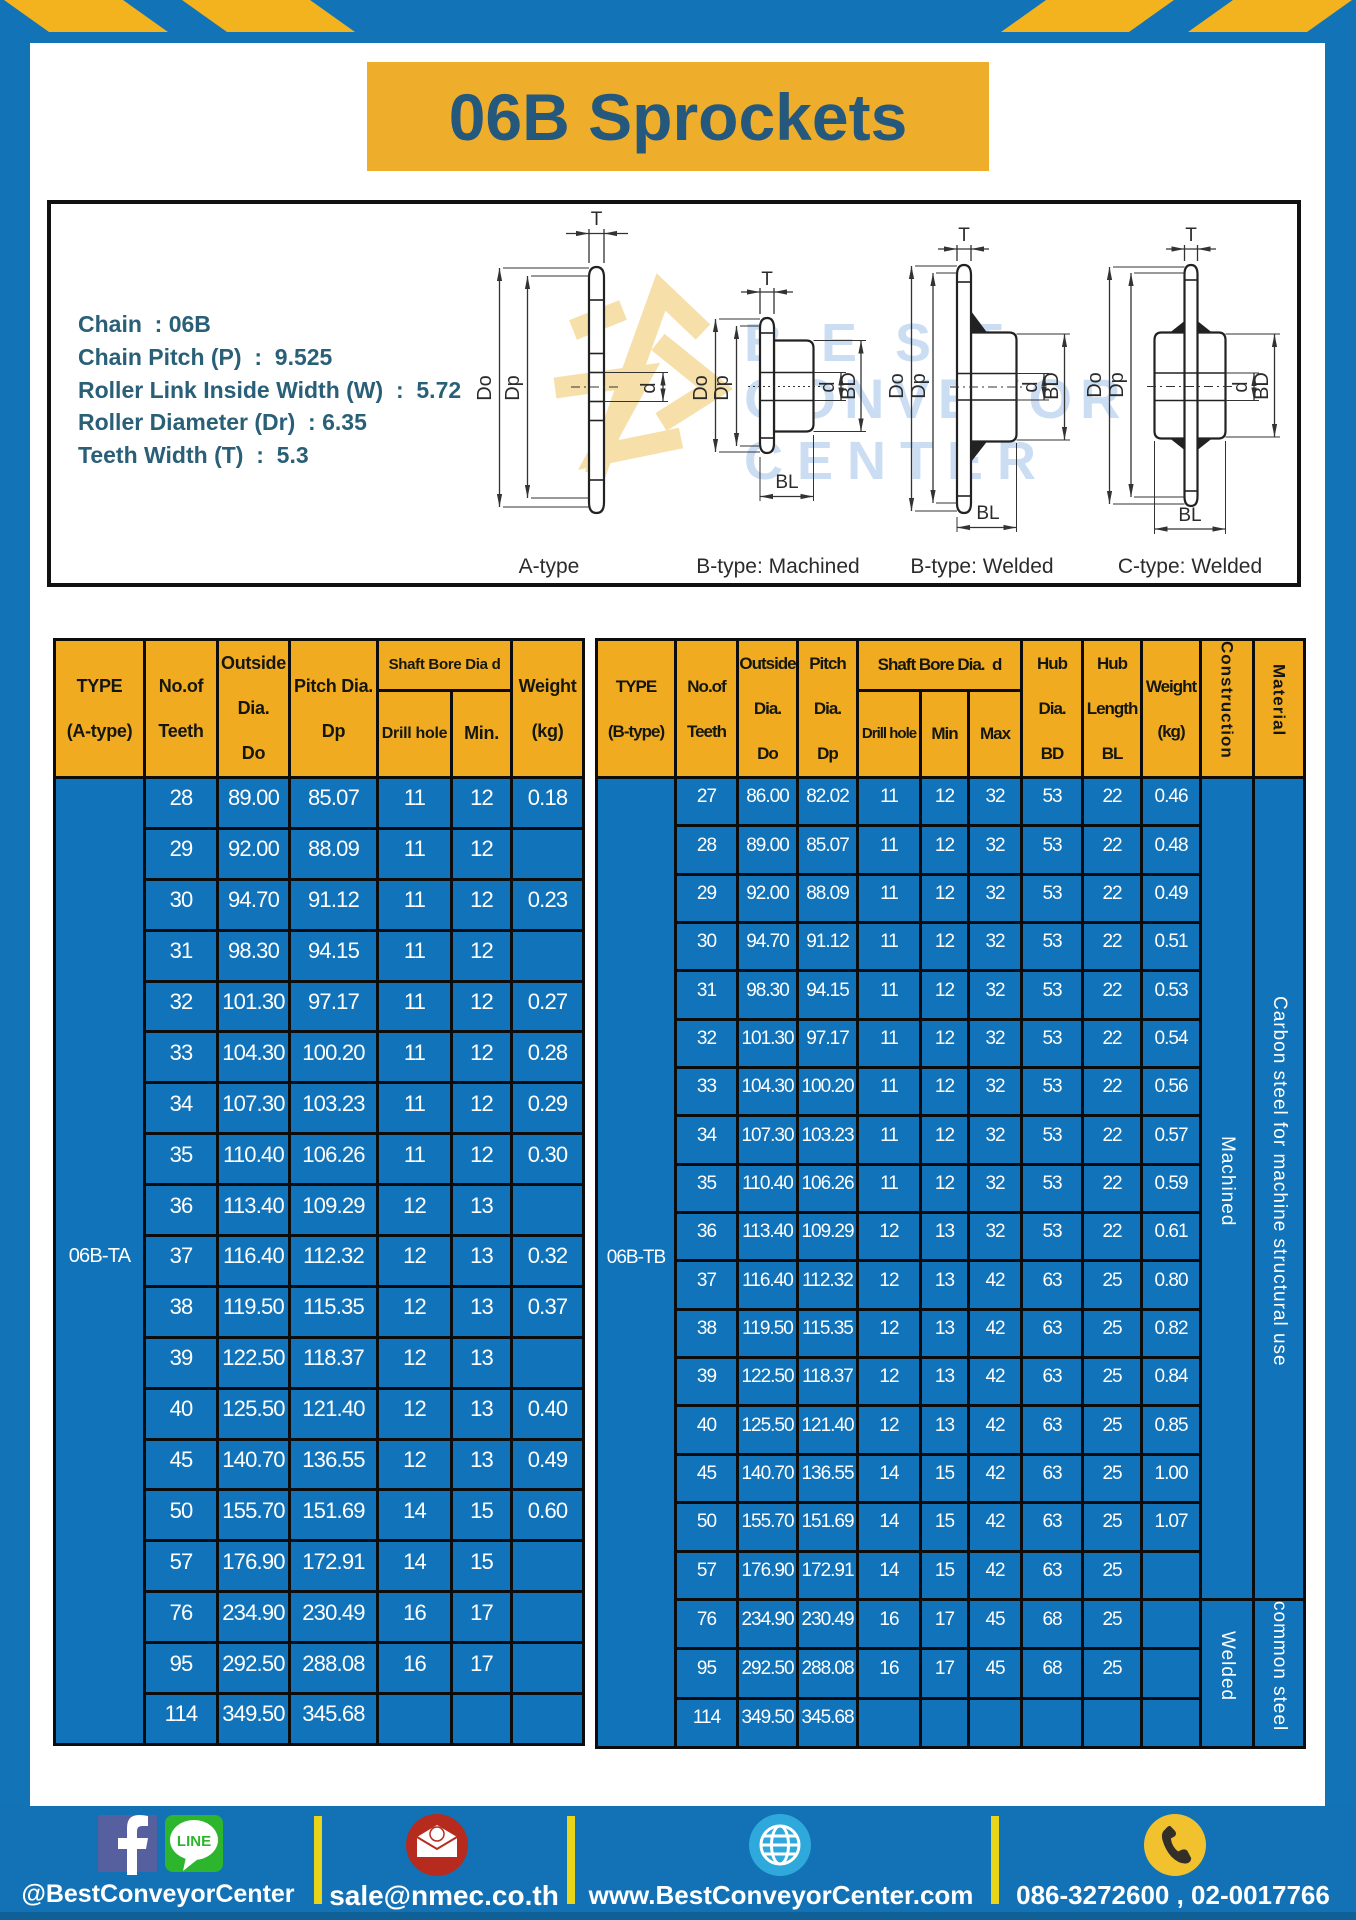 Image resolution: width=1356 pixels, height=1920 pixels. What do you see at coordinates (549, 566) in the screenshot?
I see `svg-text: A-type` at bounding box center [549, 566].